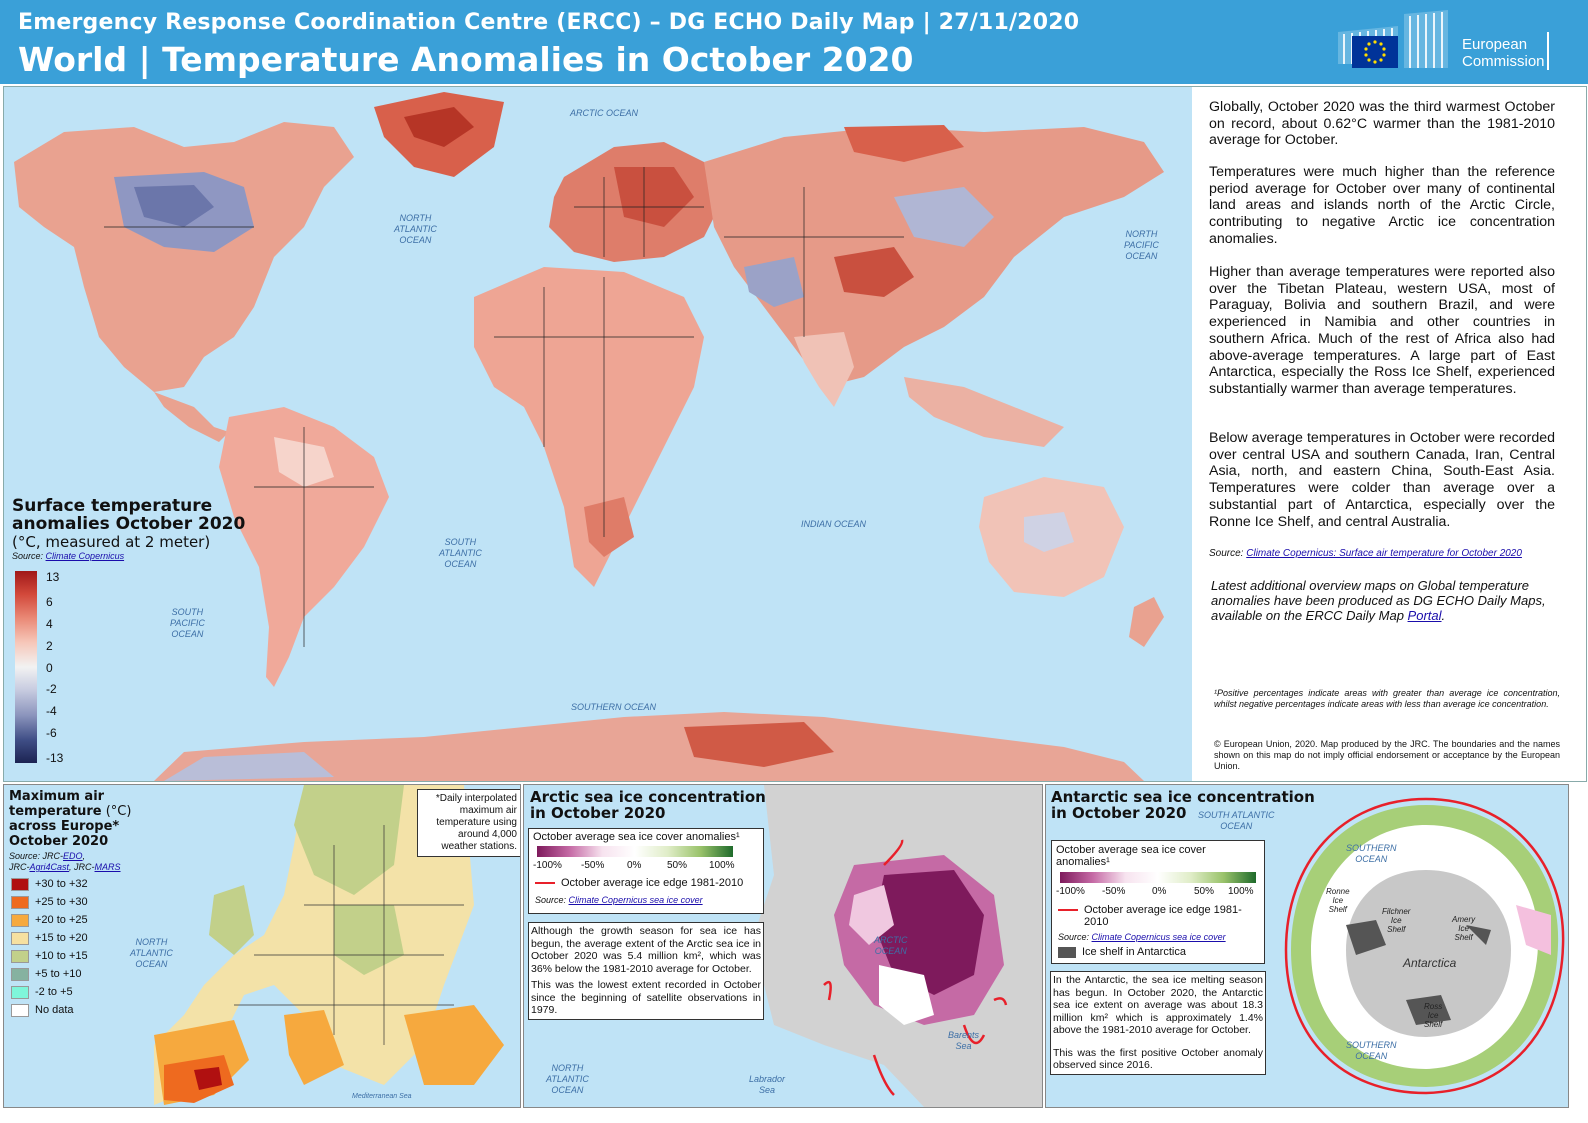 The width and height of the screenshot is (1588, 1123). I want to click on antarctic-source: Source: Climate Copernicus sea ice cover, so click(1142, 937).